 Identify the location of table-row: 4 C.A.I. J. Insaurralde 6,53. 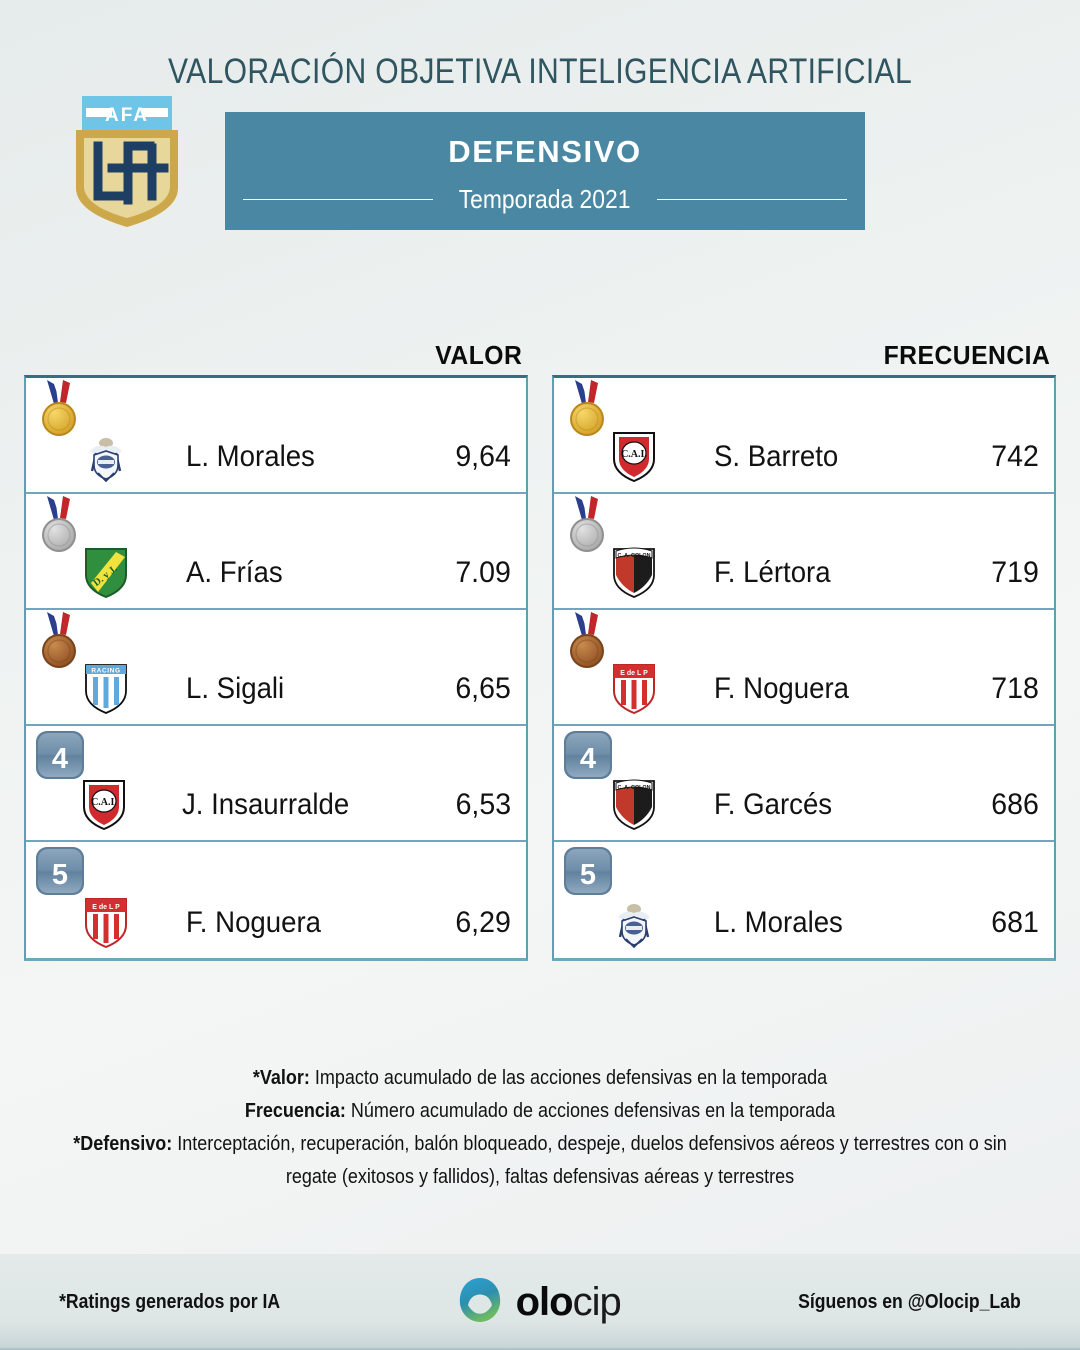
(276, 784).